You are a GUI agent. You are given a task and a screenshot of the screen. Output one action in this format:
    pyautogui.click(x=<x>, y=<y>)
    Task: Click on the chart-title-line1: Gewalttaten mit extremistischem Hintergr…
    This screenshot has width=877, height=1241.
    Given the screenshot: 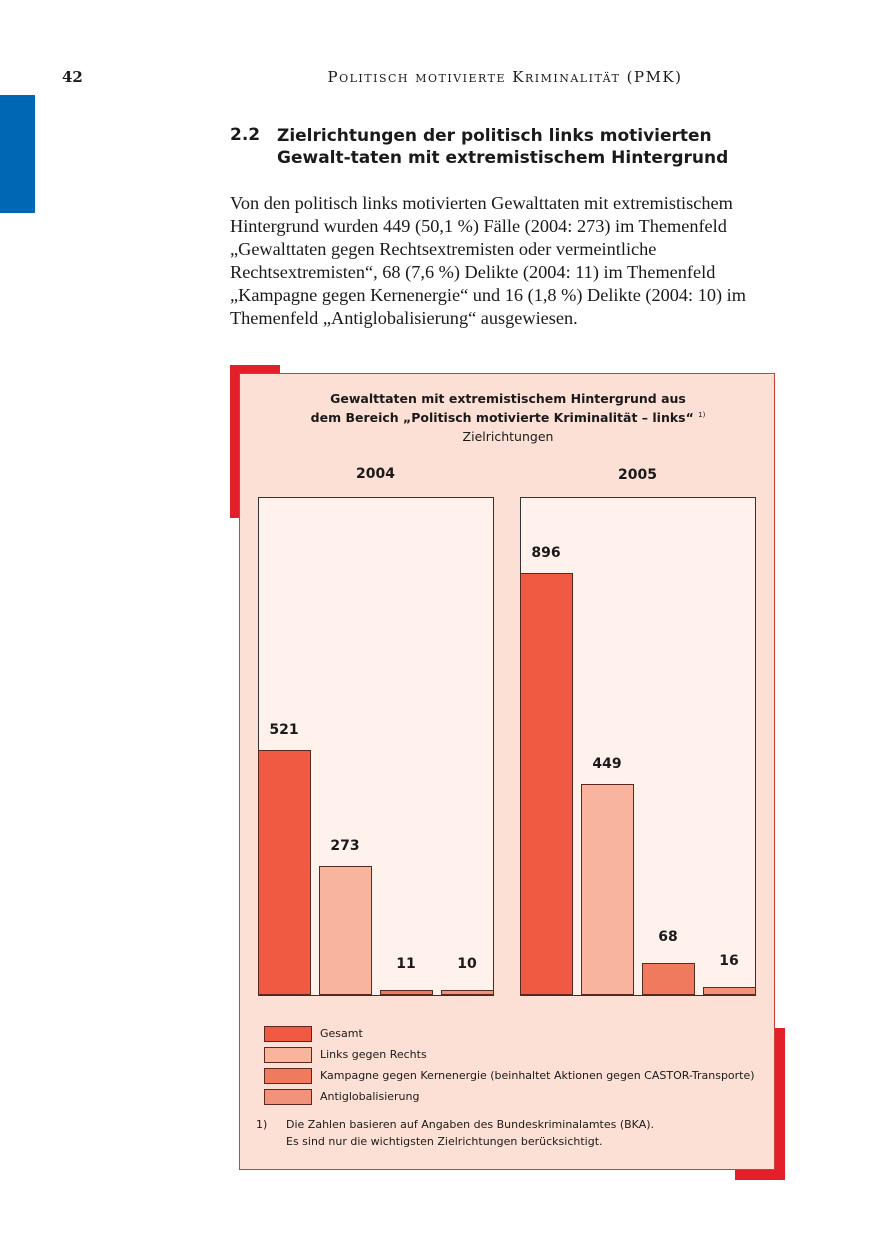 What is the action you would take?
    pyautogui.click(x=508, y=398)
    